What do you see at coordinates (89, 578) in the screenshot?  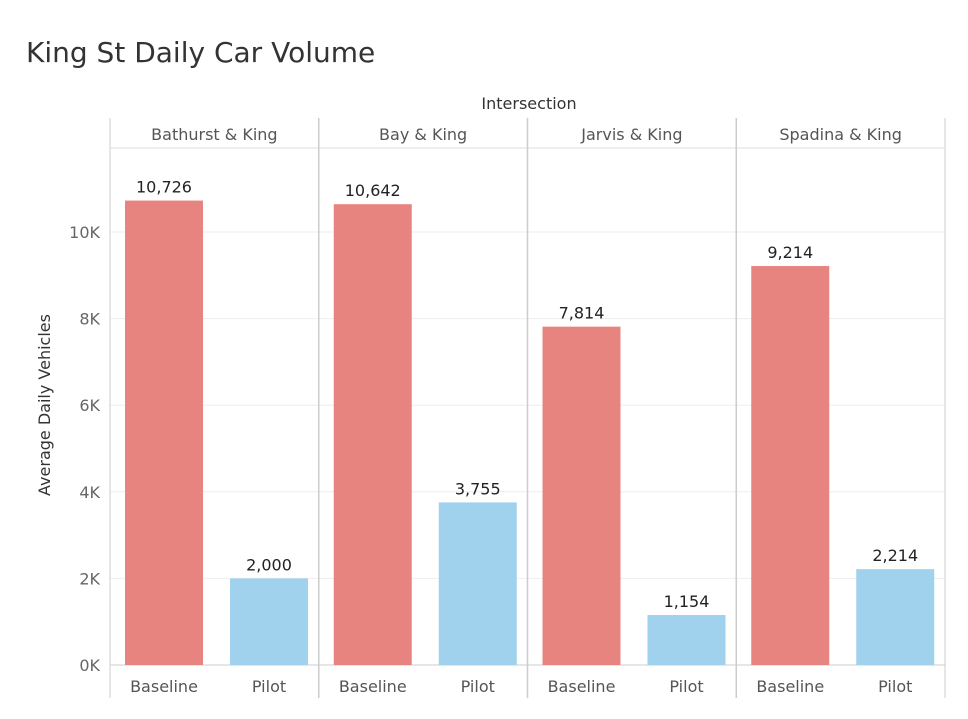 I see `y-tick-label: 2K` at bounding box center [89, 578].